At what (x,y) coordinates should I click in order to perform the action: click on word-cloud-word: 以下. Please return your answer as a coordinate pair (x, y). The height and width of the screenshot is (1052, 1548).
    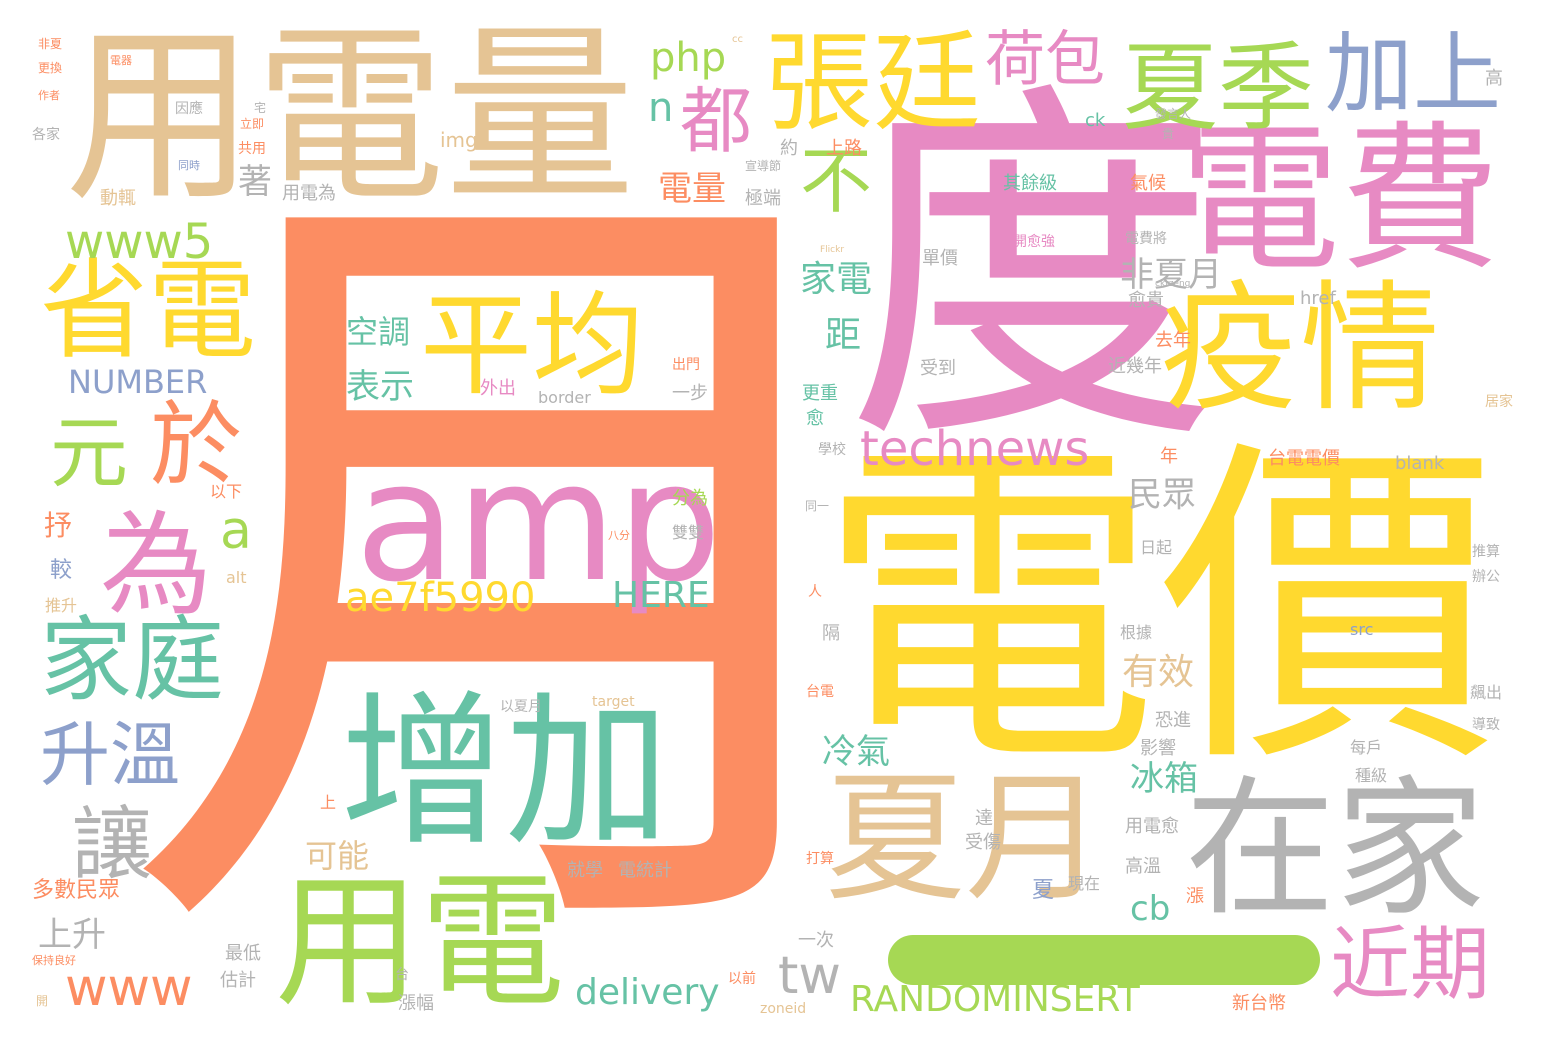
    Looking at the image, I should click on (226, 491).